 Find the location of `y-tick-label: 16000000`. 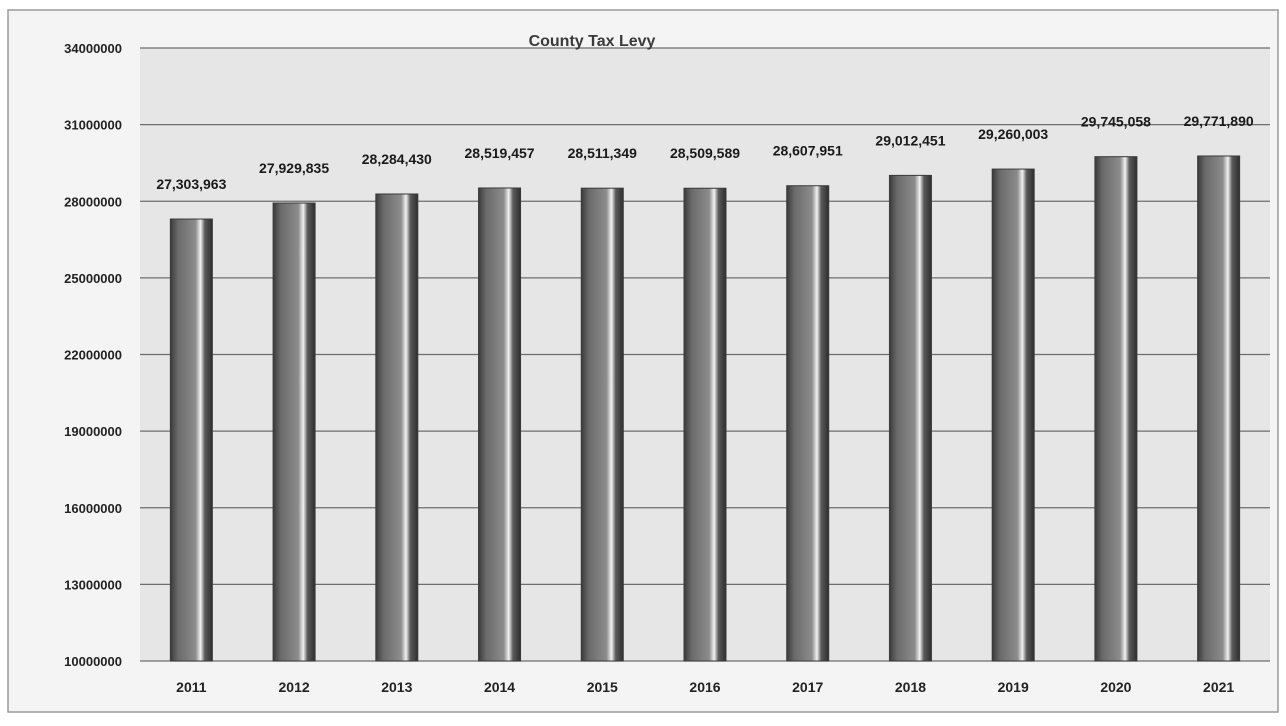

y-tick-label: 16000000 is located at coordinates (93, 508).